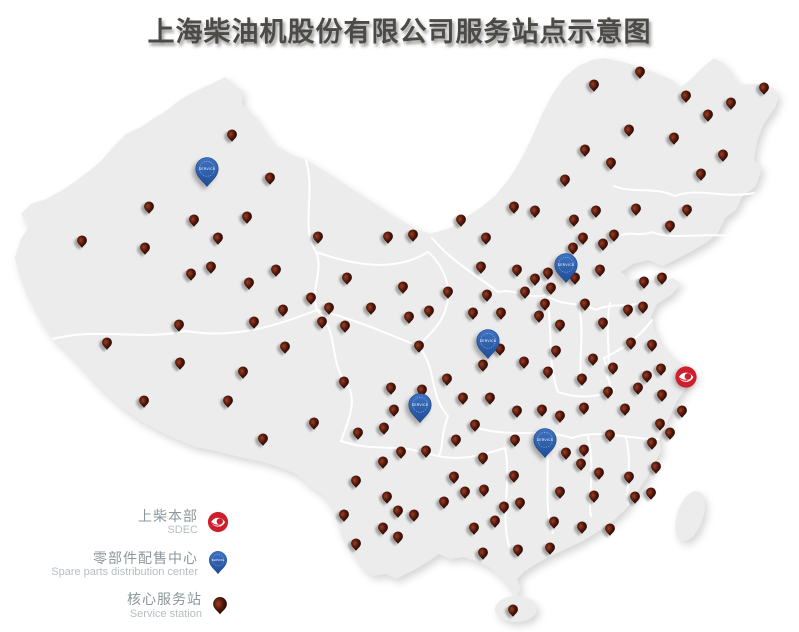  What do you see at coordinates (218, 522) in the screenshot?
I see `sdec-logo-icon` at bounding box center [218, 522].